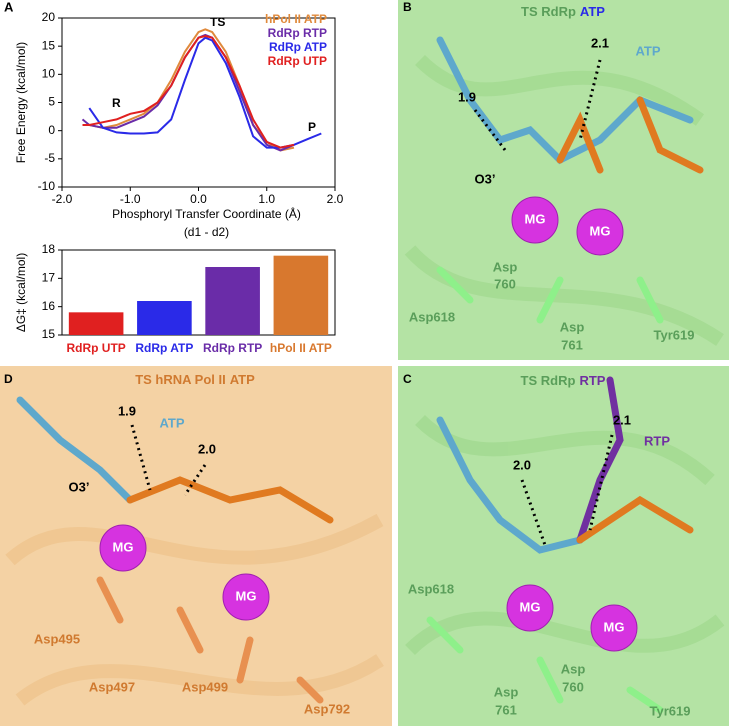 This screenshot has height=726, width=729. I want to click on x-tick-label: -2.0, so click(62, 199).